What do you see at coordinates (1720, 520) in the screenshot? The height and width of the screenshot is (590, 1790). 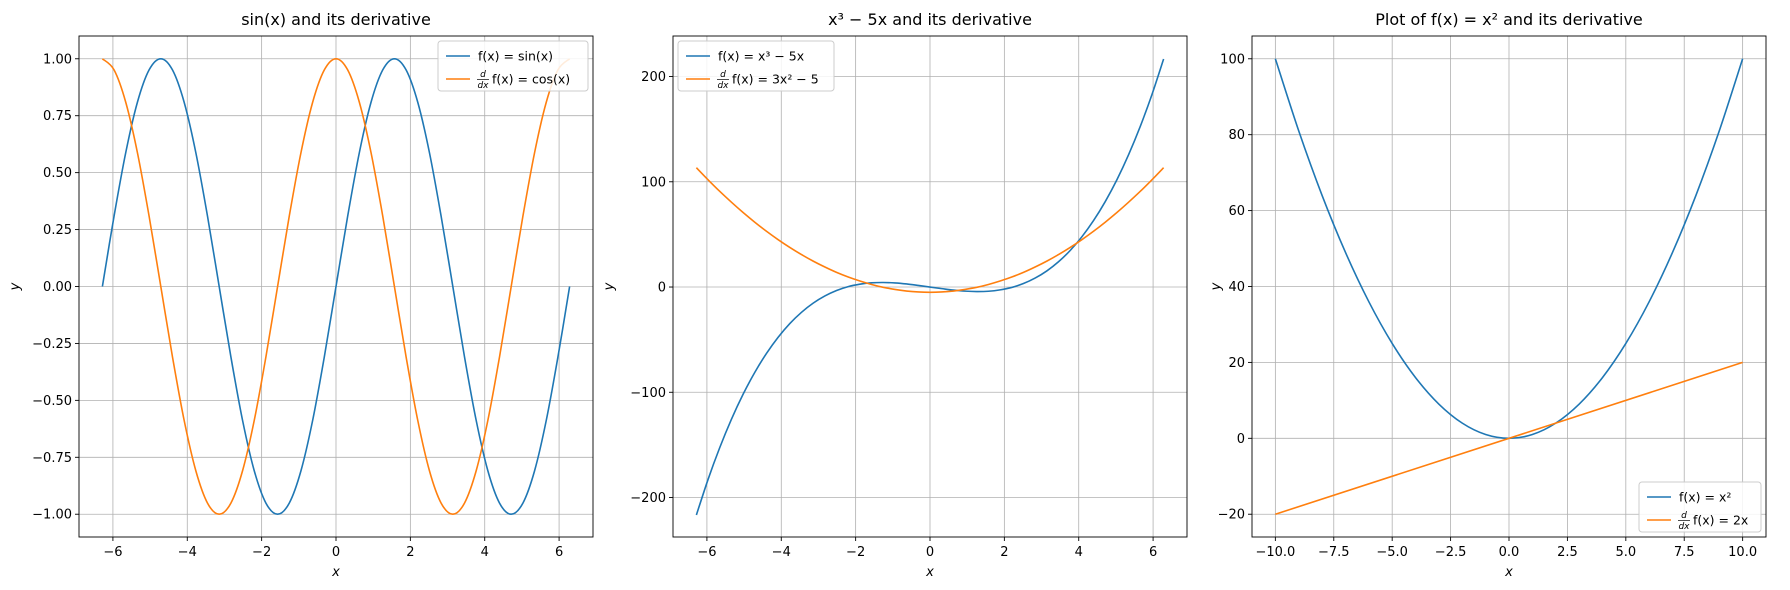 I see `legend-label: f(x) = 2x` at bounding box center [1720, 520].